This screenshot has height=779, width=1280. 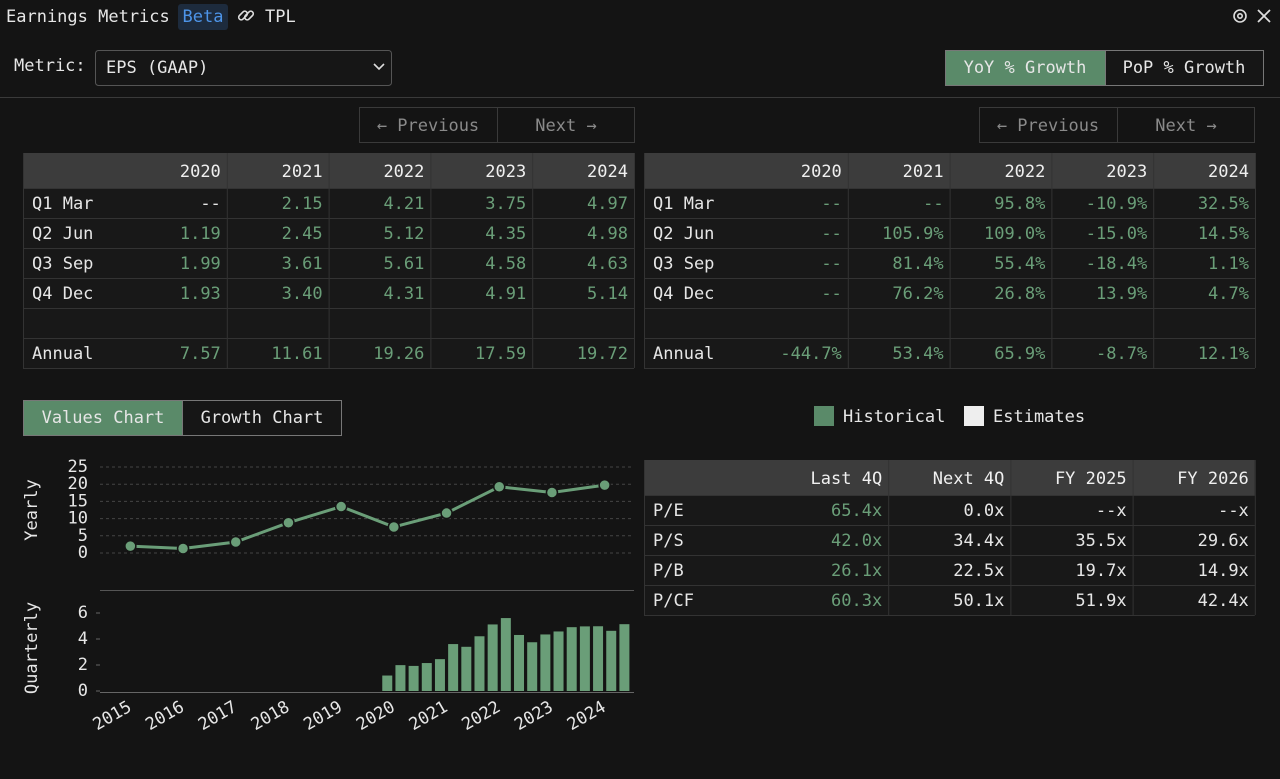 What do you see at coordinates (607, 264) in the screenshot?
I see `cell: 4.63` at bounding box center [607, 264].